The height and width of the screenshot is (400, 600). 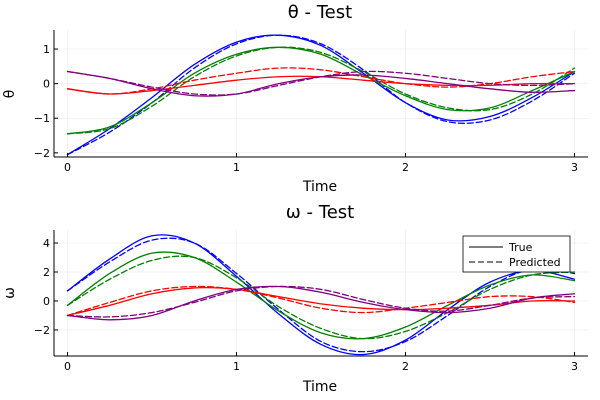 I want to click on theta-x-tick-label: 1, so click(x=236, y=167).